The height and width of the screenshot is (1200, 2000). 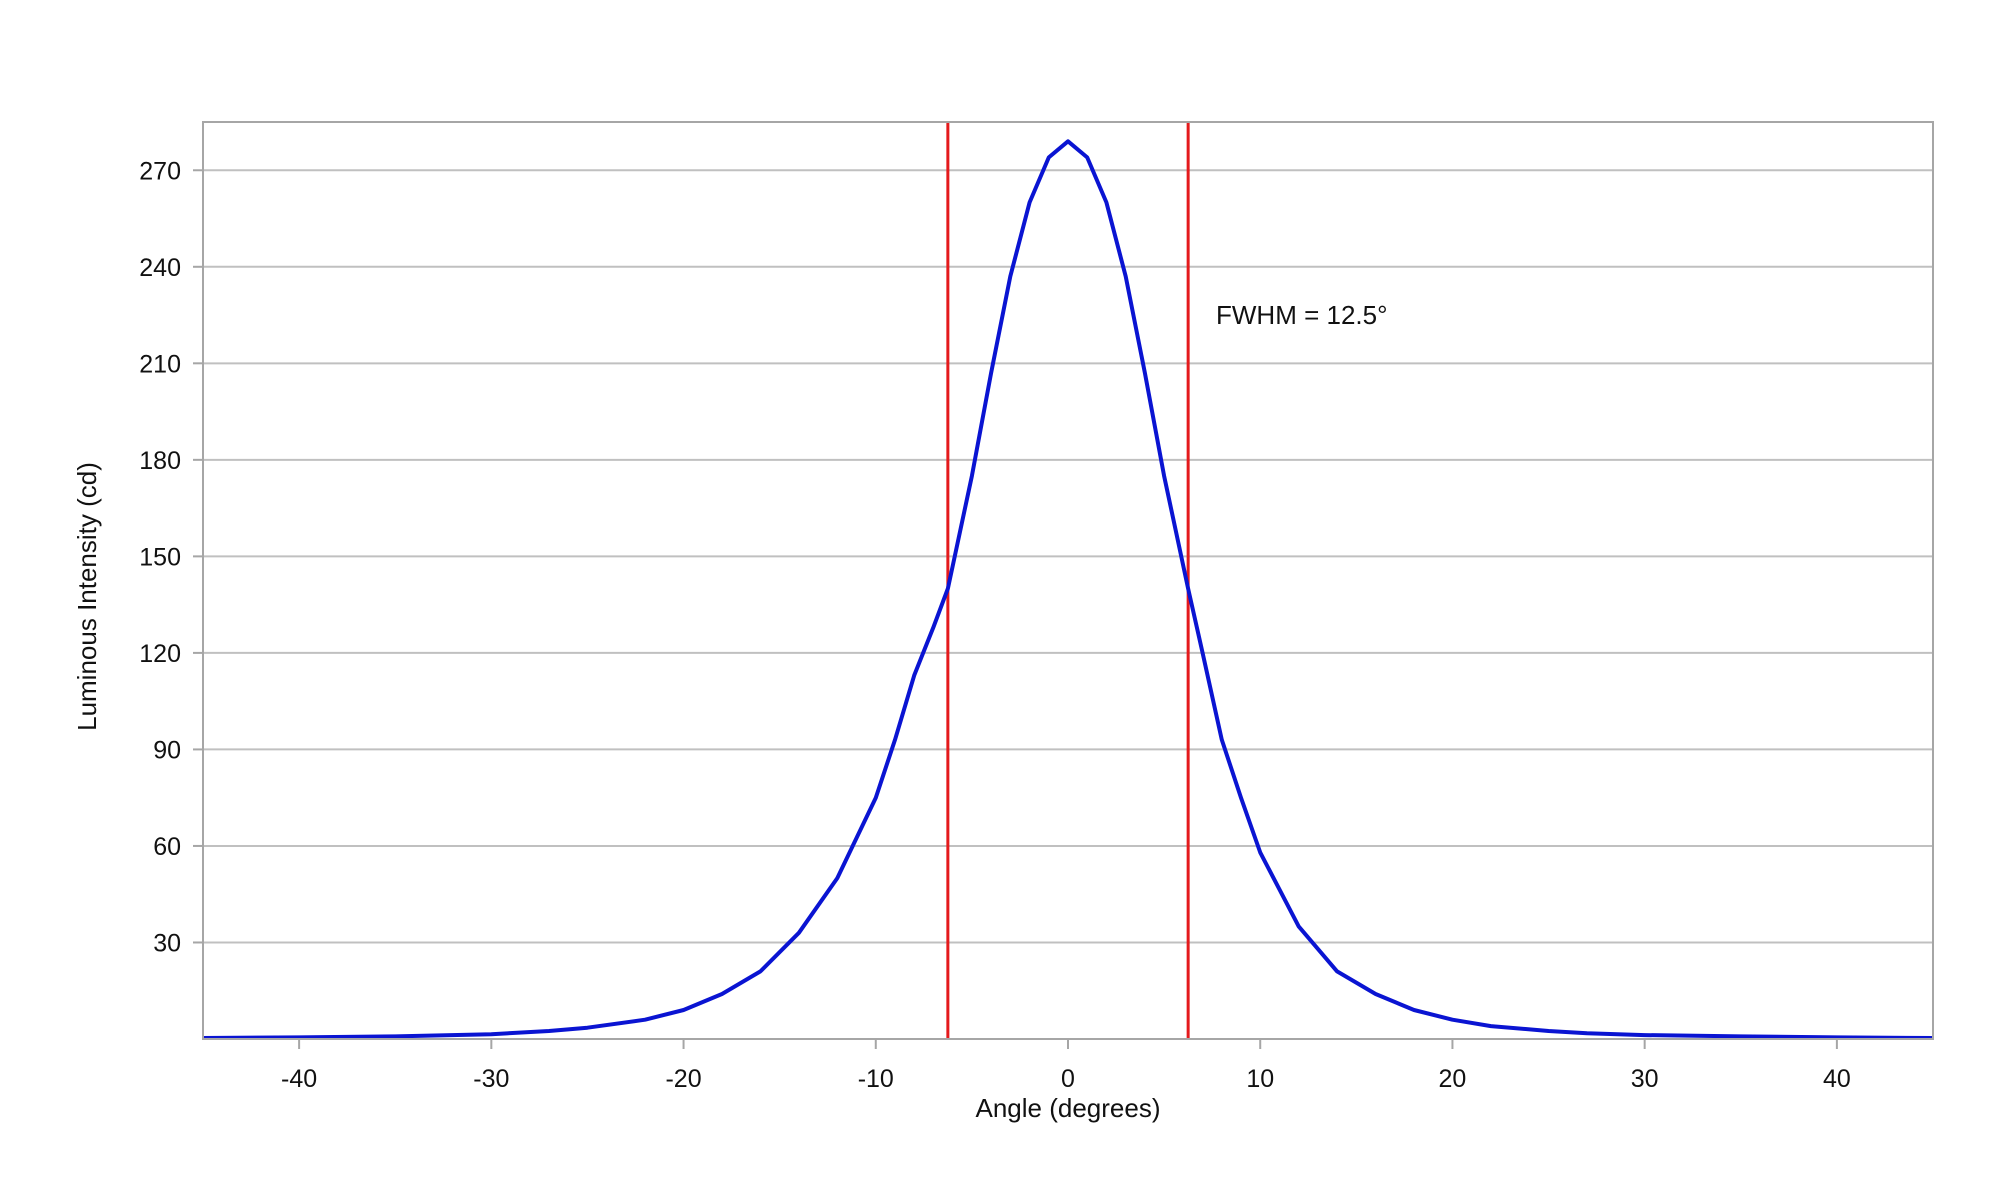 I want to click on x-axis-title: Angle (degrees), so click(x=1068, y=1108).